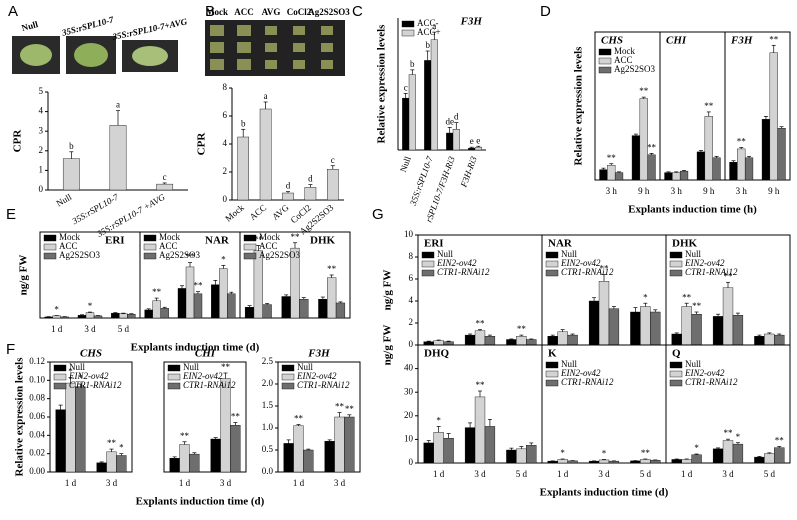  What do you see at coordinates (569, 254) in the screenshot?
I see `legend-label: Null` at bounding box center [569, 254].